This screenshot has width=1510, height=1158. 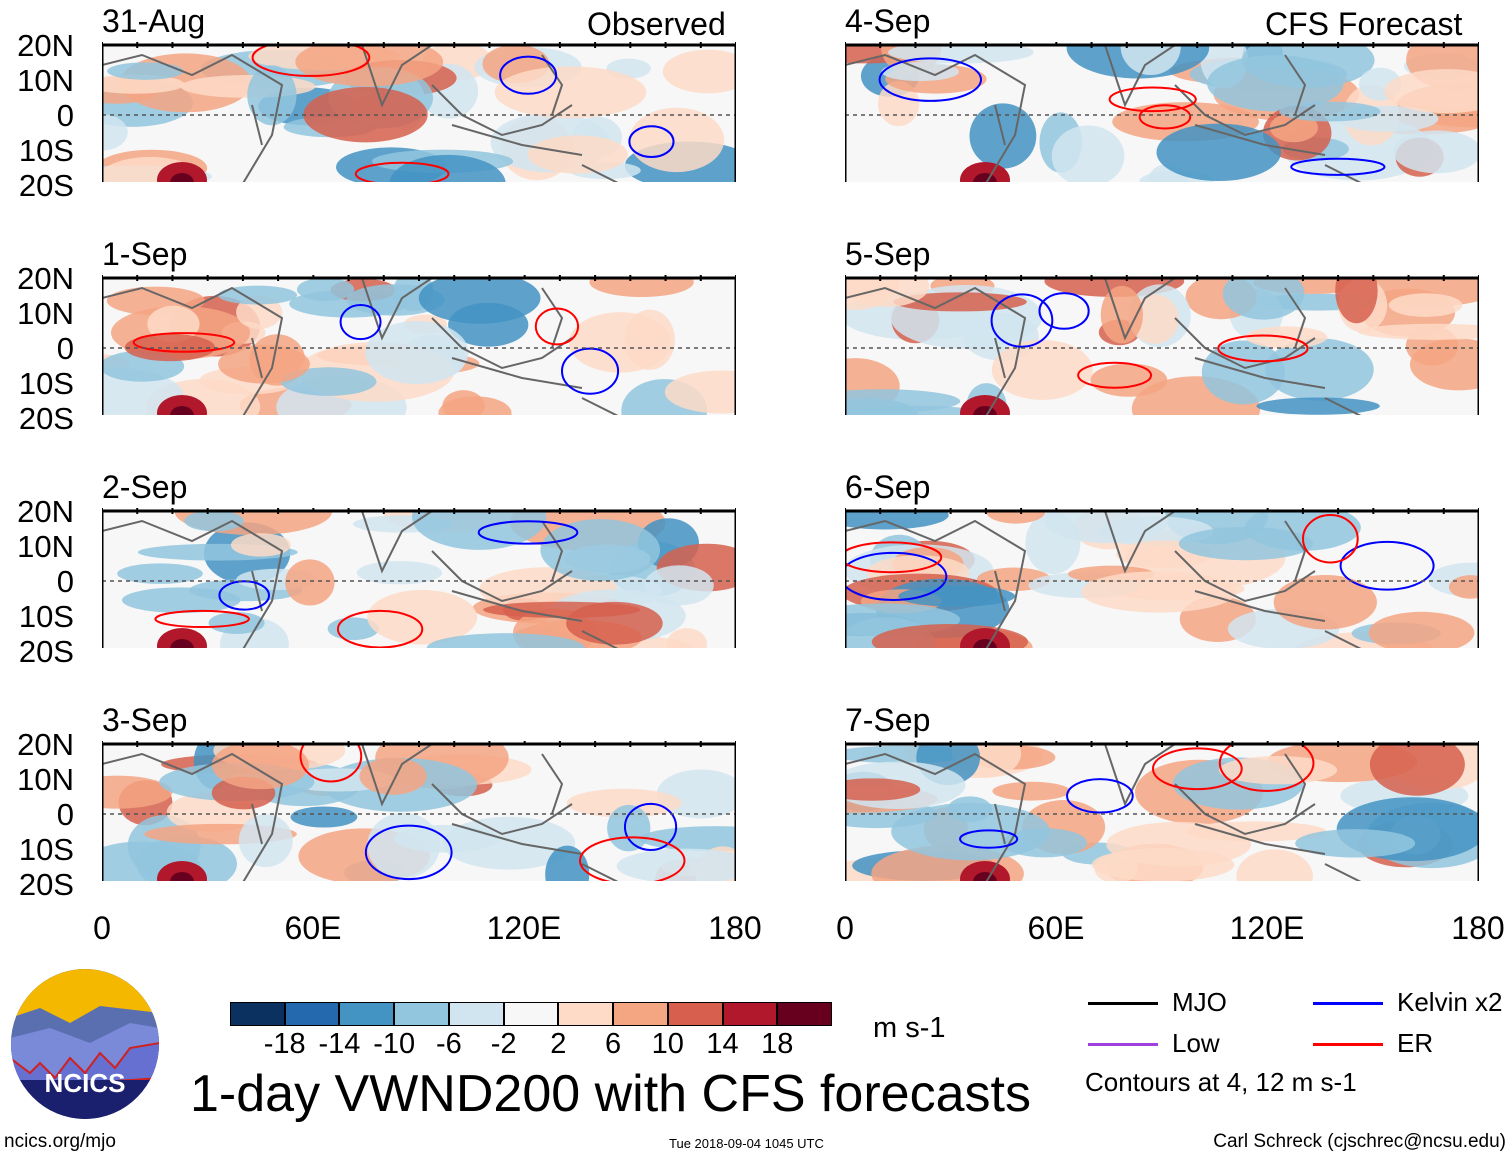 What do you see at coordinates (524, 928) in the screenshot?
I see `longitude-label: 120E` at bounding box center [524, 928].